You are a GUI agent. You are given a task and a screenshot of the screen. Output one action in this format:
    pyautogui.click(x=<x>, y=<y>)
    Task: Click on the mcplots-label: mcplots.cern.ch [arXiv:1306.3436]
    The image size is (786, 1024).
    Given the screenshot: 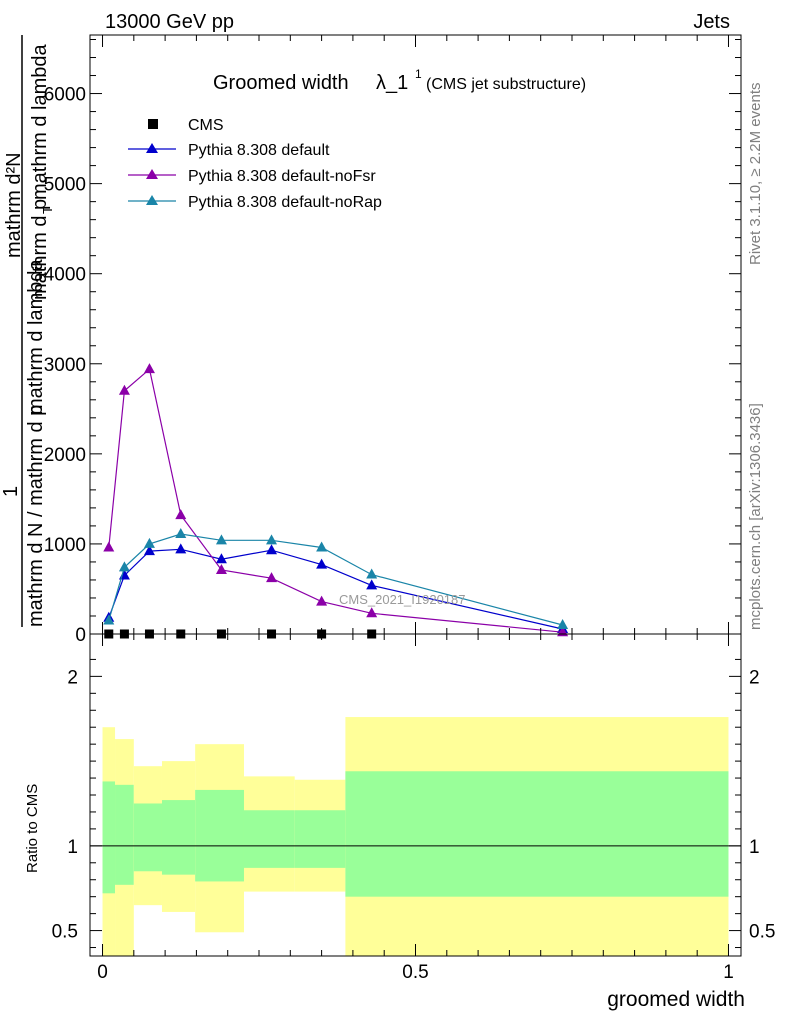 What is the action you would take?
    pyautogui.click(x=755, y=516)
    